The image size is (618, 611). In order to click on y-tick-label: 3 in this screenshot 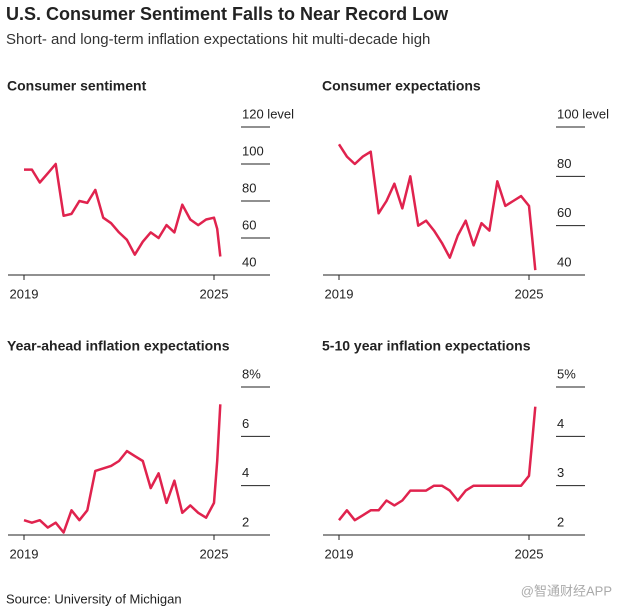, I will do `click(560, 472)`.